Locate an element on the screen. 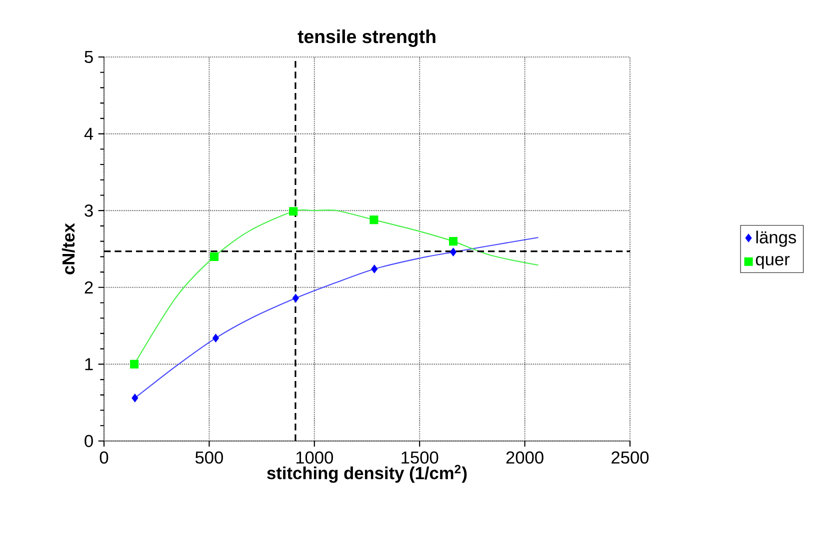  y-axis-title: cN/tex is located at coordinates (68, 248).